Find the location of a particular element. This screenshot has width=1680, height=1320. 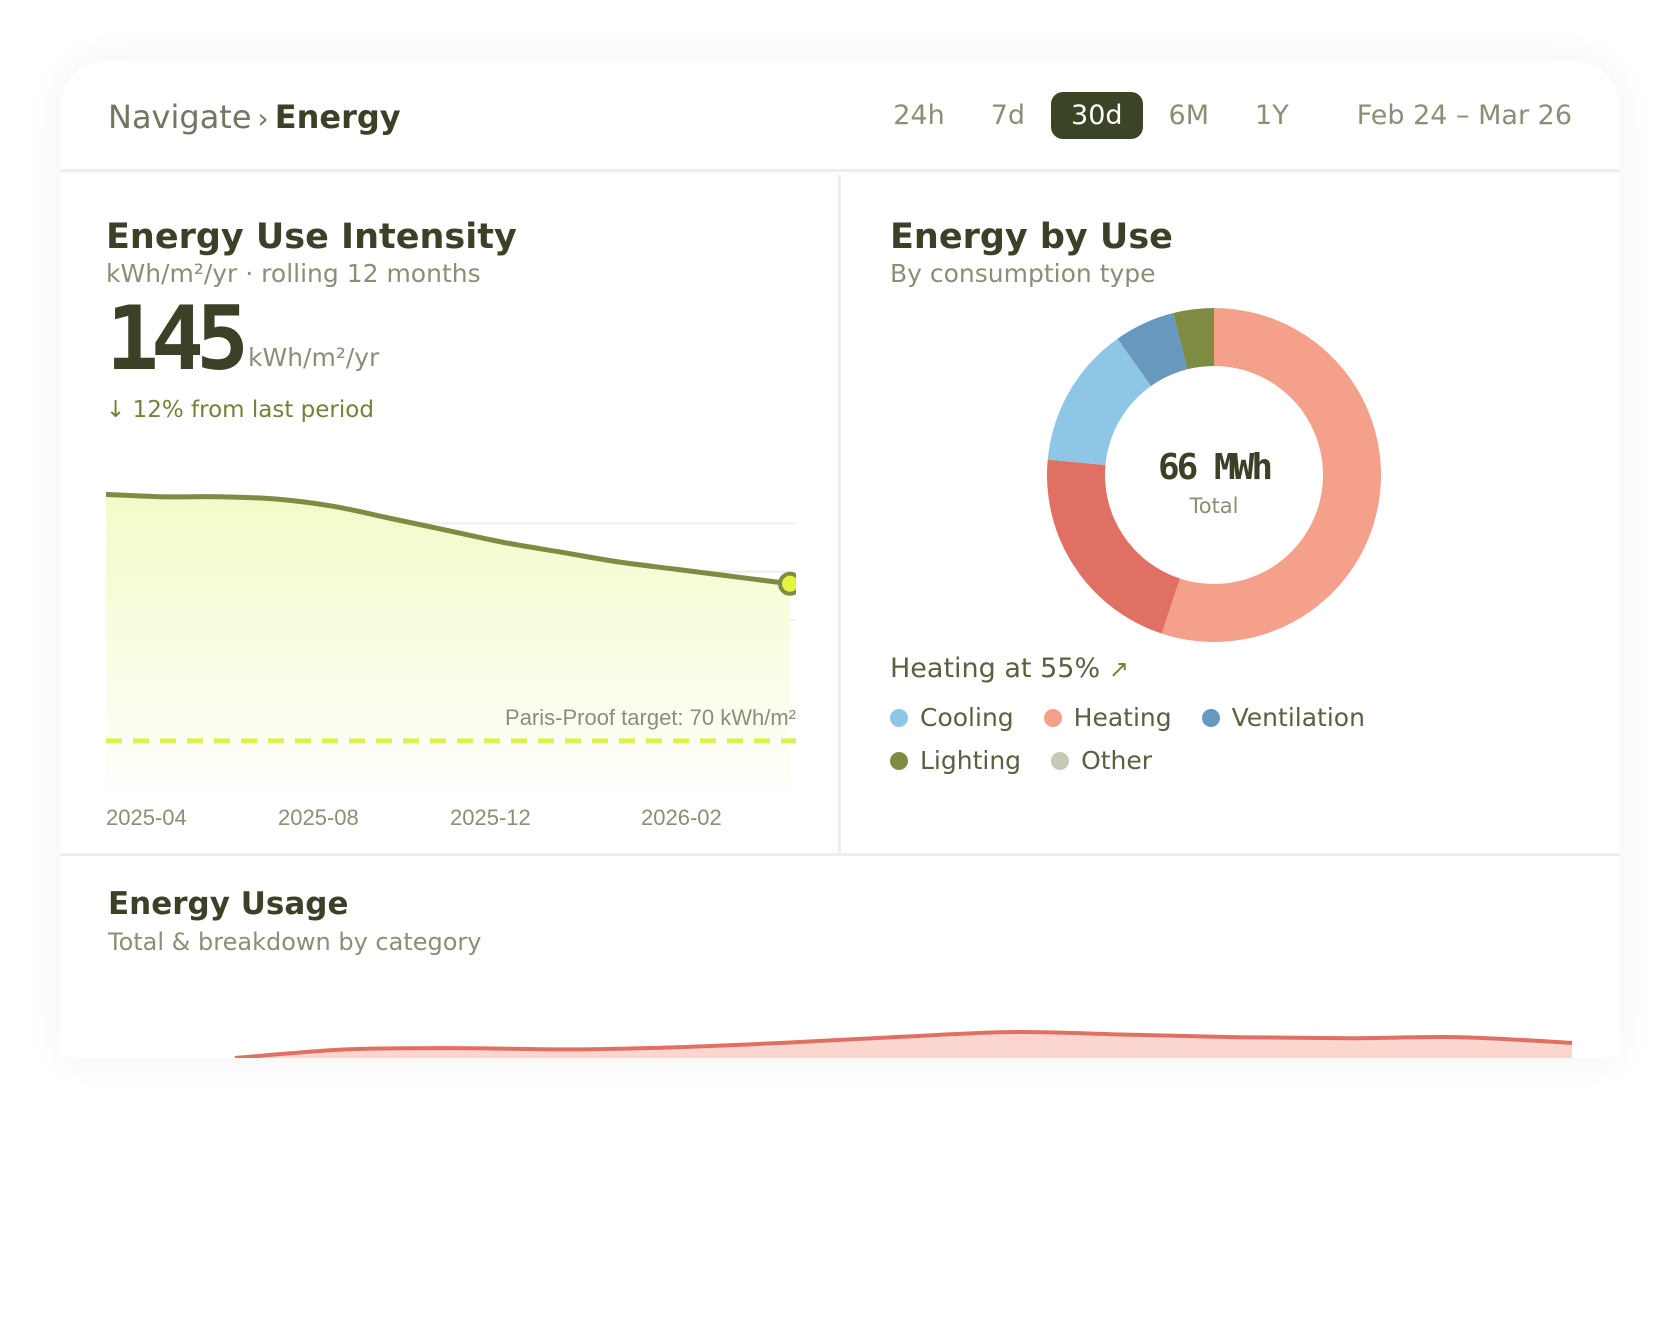

energy-usage-subtitle: Total & breakdown by category is located at coordinates (295, 942).